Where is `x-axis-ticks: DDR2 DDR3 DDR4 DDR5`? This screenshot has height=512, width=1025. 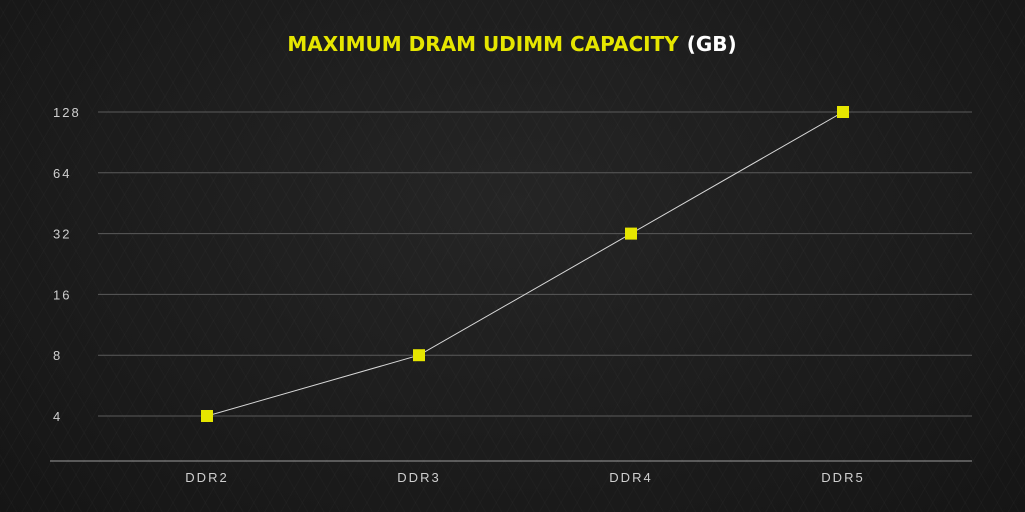
x-axis-ticks: DDR2 DDR3 DDR4 DDR5 is located at coordinates (524, 477).